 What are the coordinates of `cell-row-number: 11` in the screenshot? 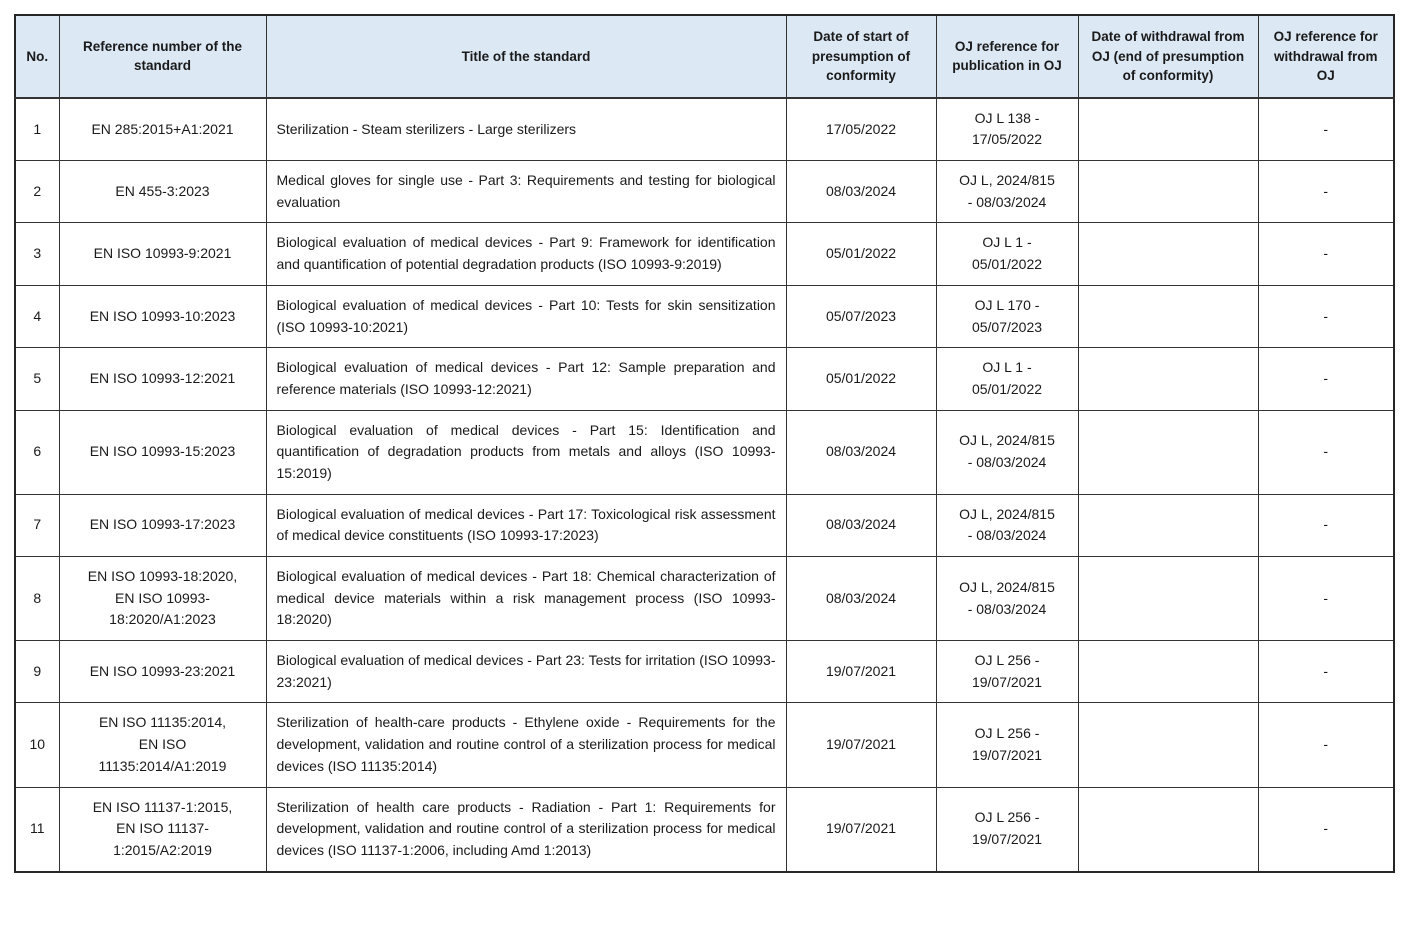 It's located at (37, 829).